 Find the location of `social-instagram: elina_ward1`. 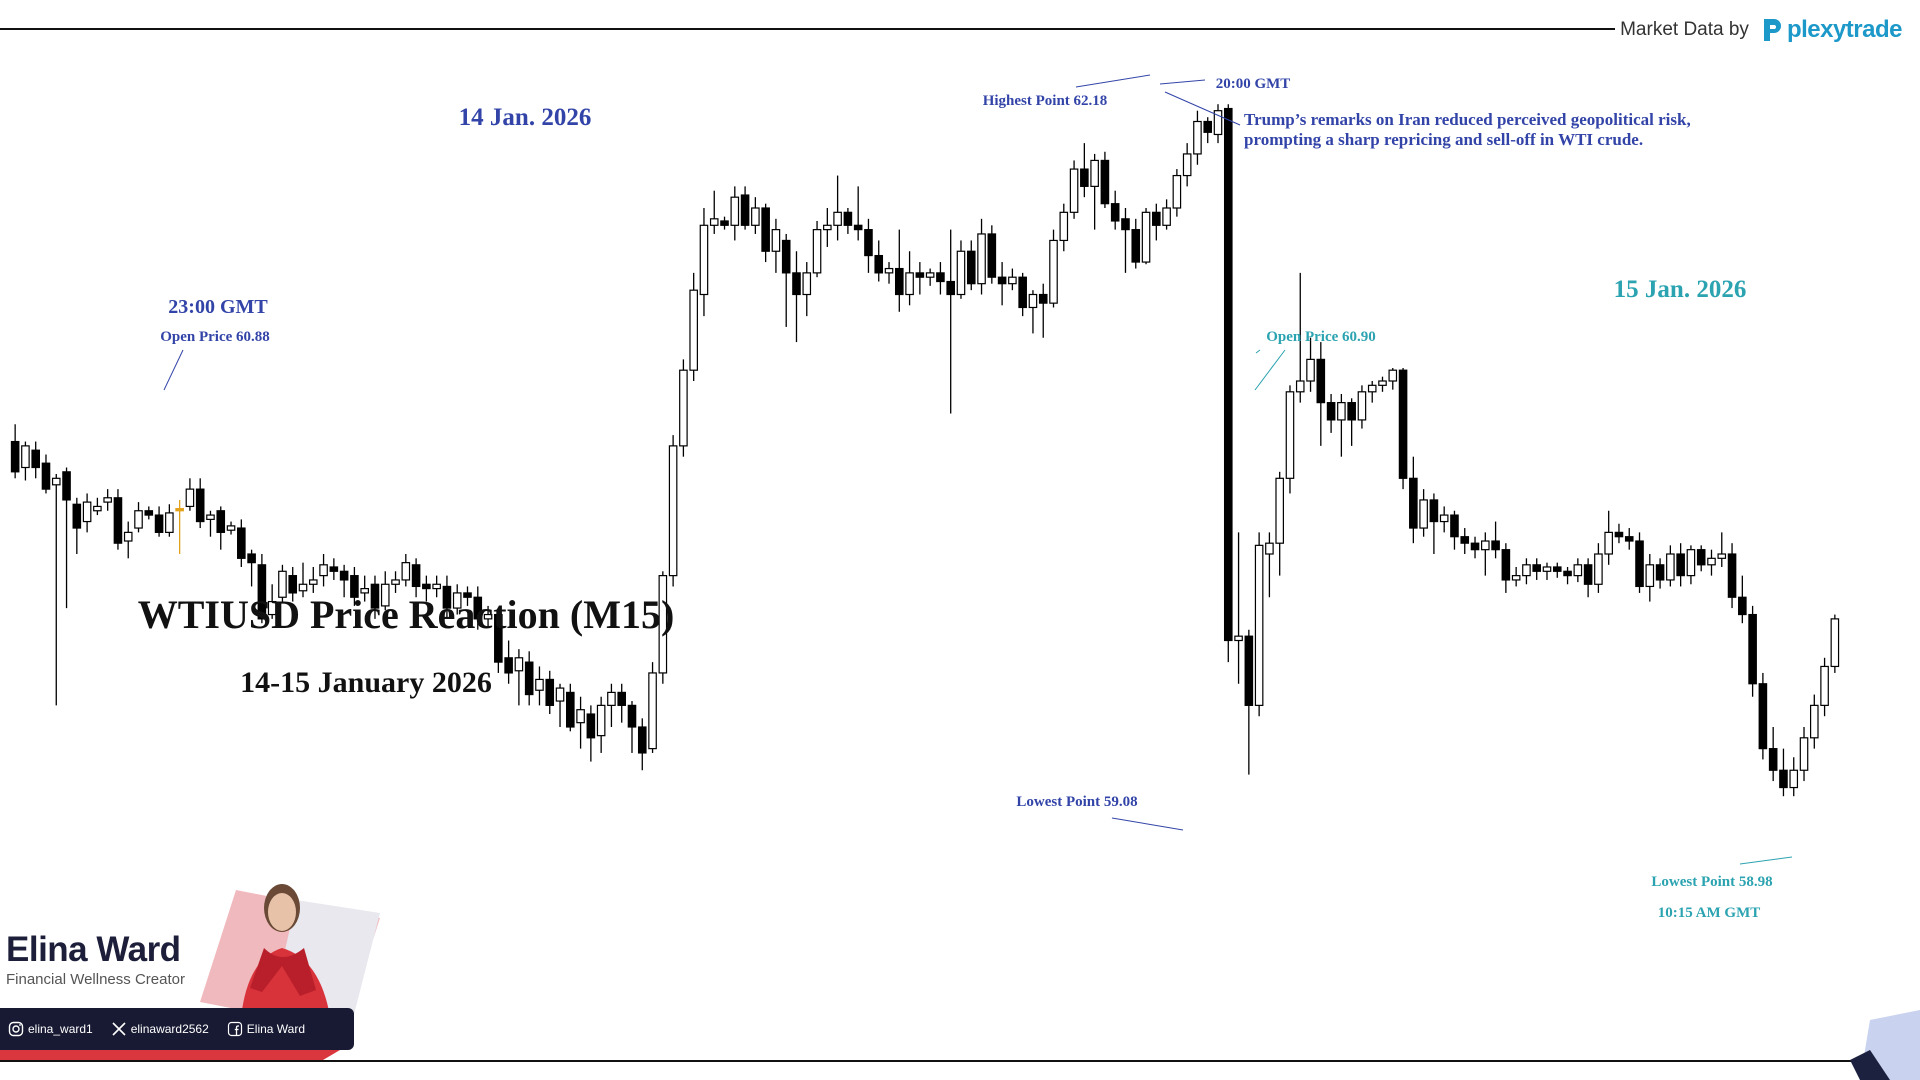

social-instagram: elina_ward1 is located at coordinates (50, 1029).